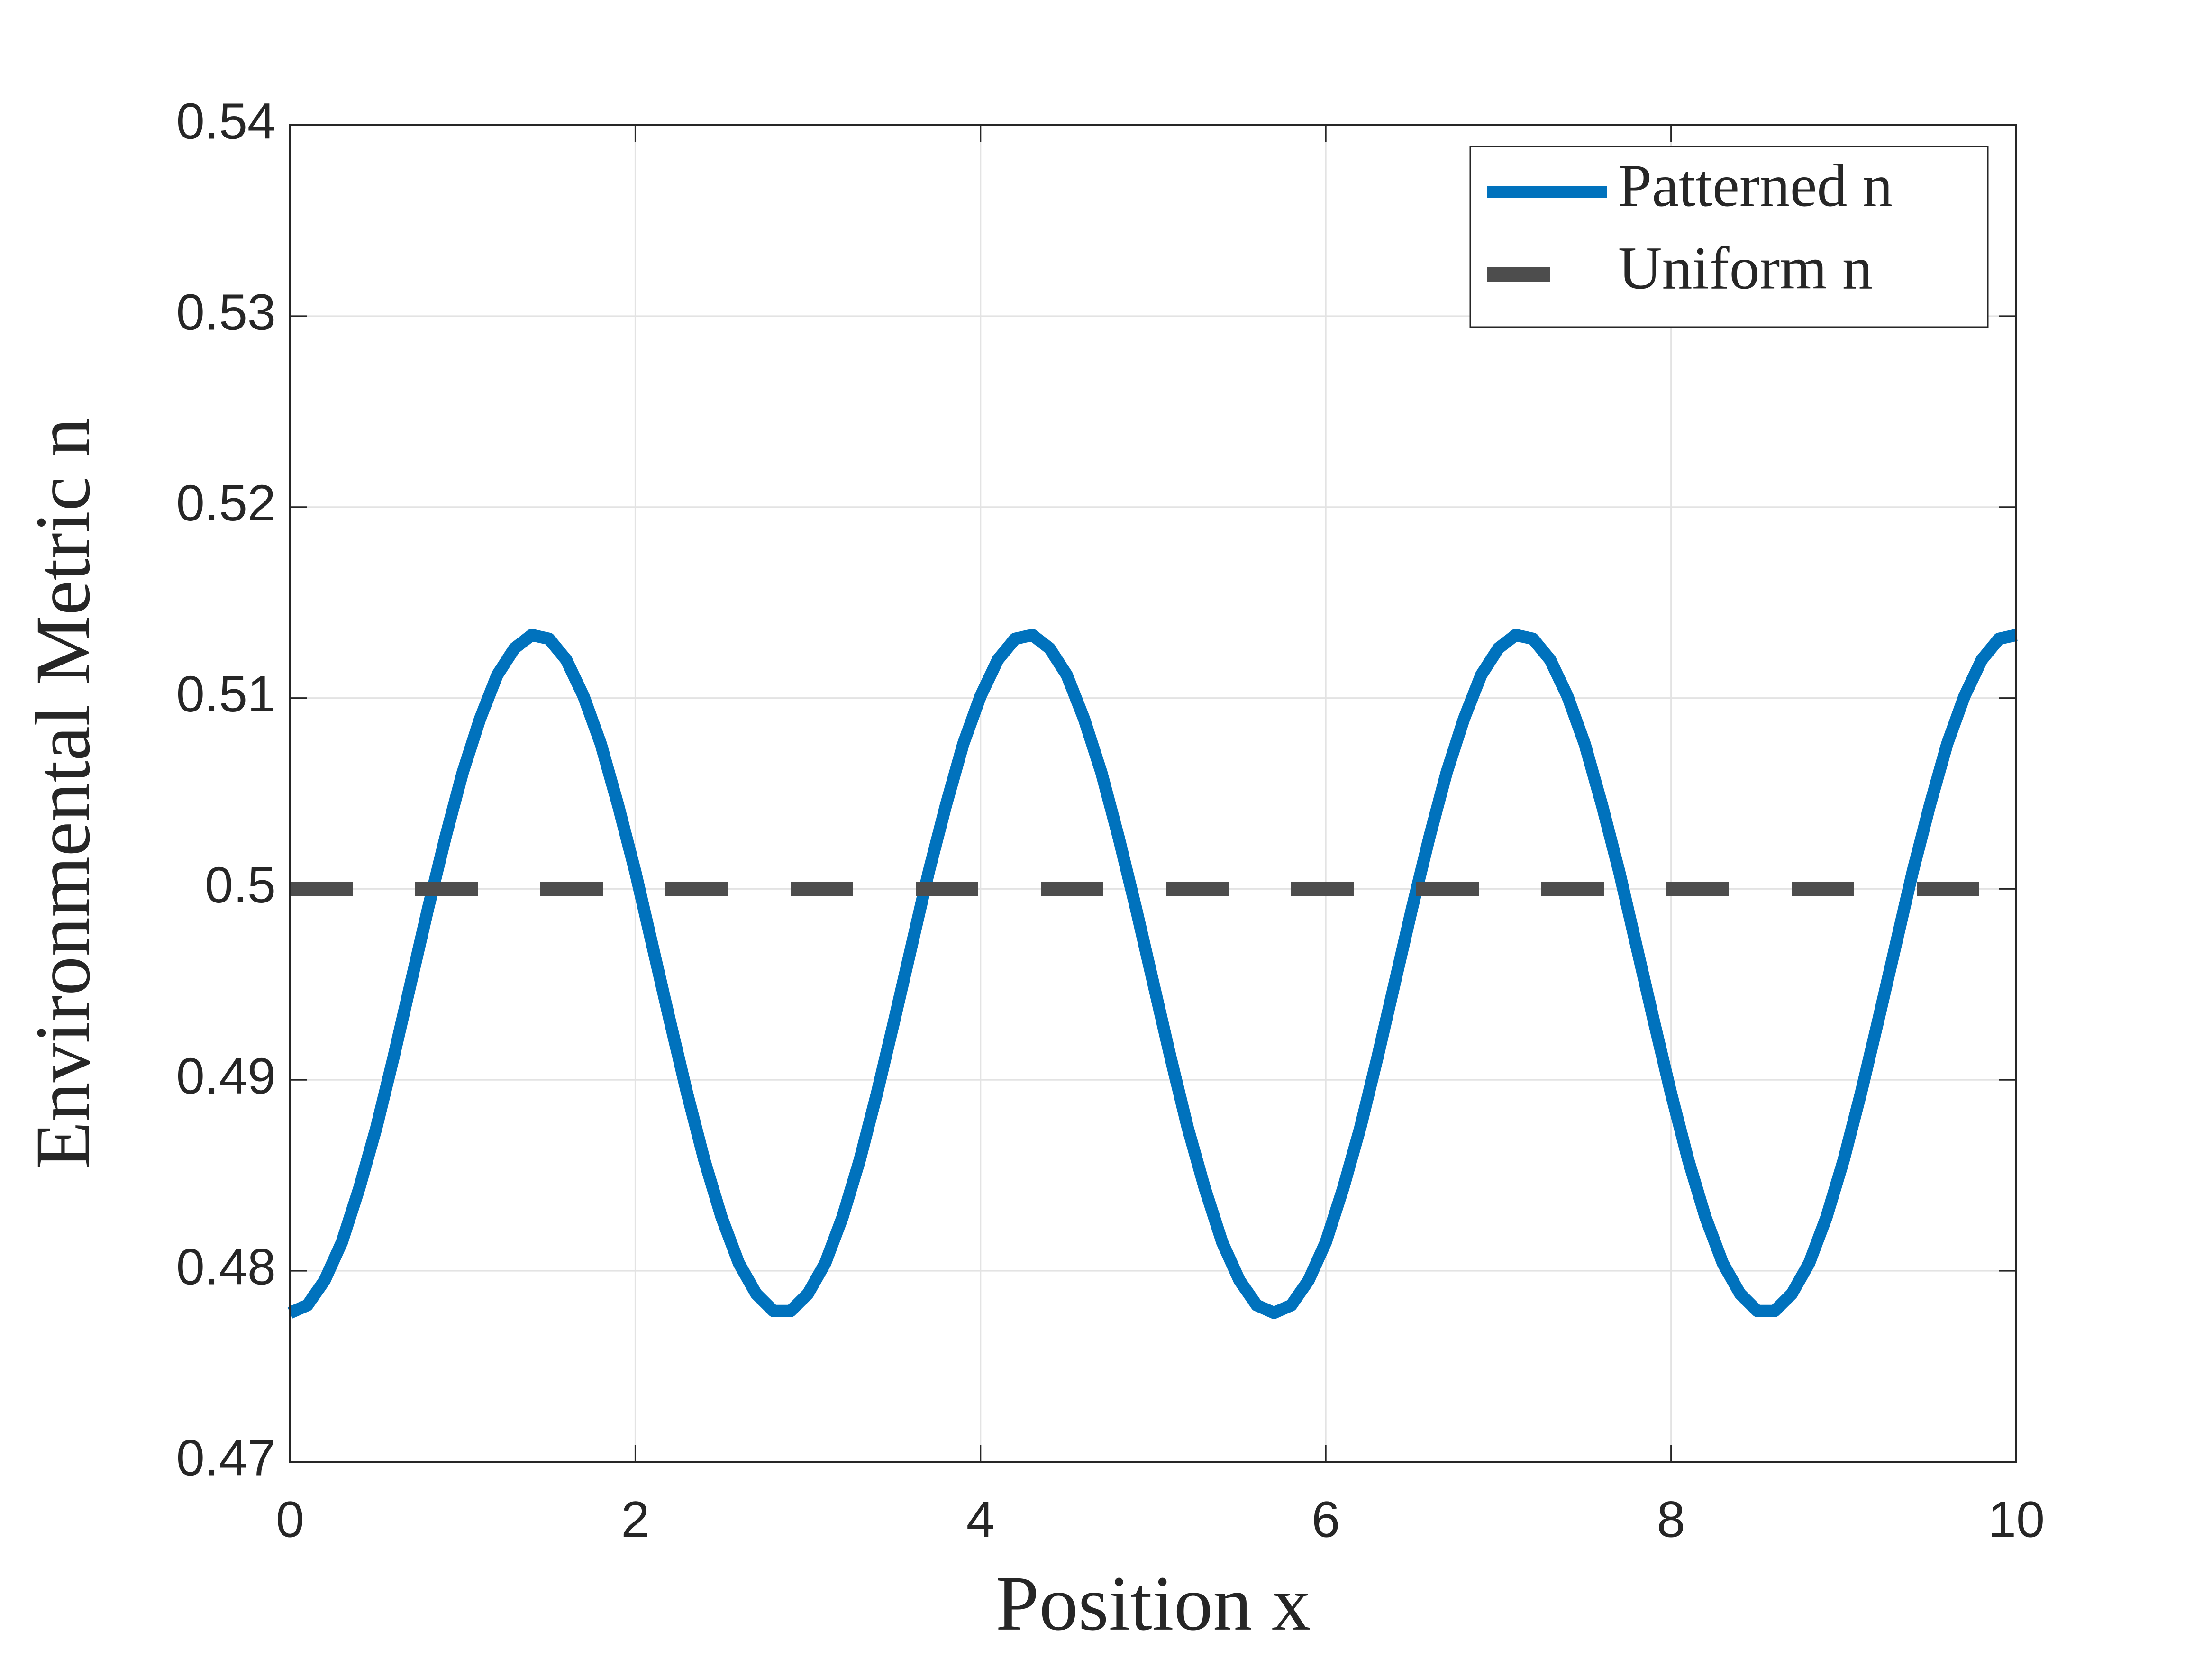 The height and width of the screenshot is (1659, 2212). Describe the element at coordinates (226, 121) in the screenshot. I see `y-tick-label: 0.54` at that location.